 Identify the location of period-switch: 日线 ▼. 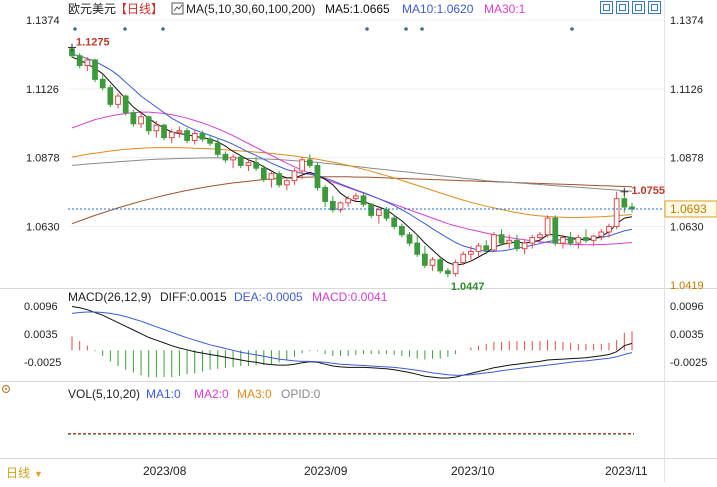
(24, 472).